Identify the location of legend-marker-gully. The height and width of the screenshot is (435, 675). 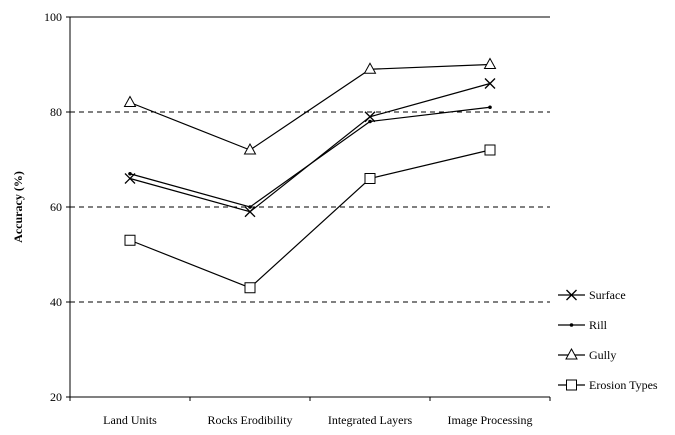
(571, 353).